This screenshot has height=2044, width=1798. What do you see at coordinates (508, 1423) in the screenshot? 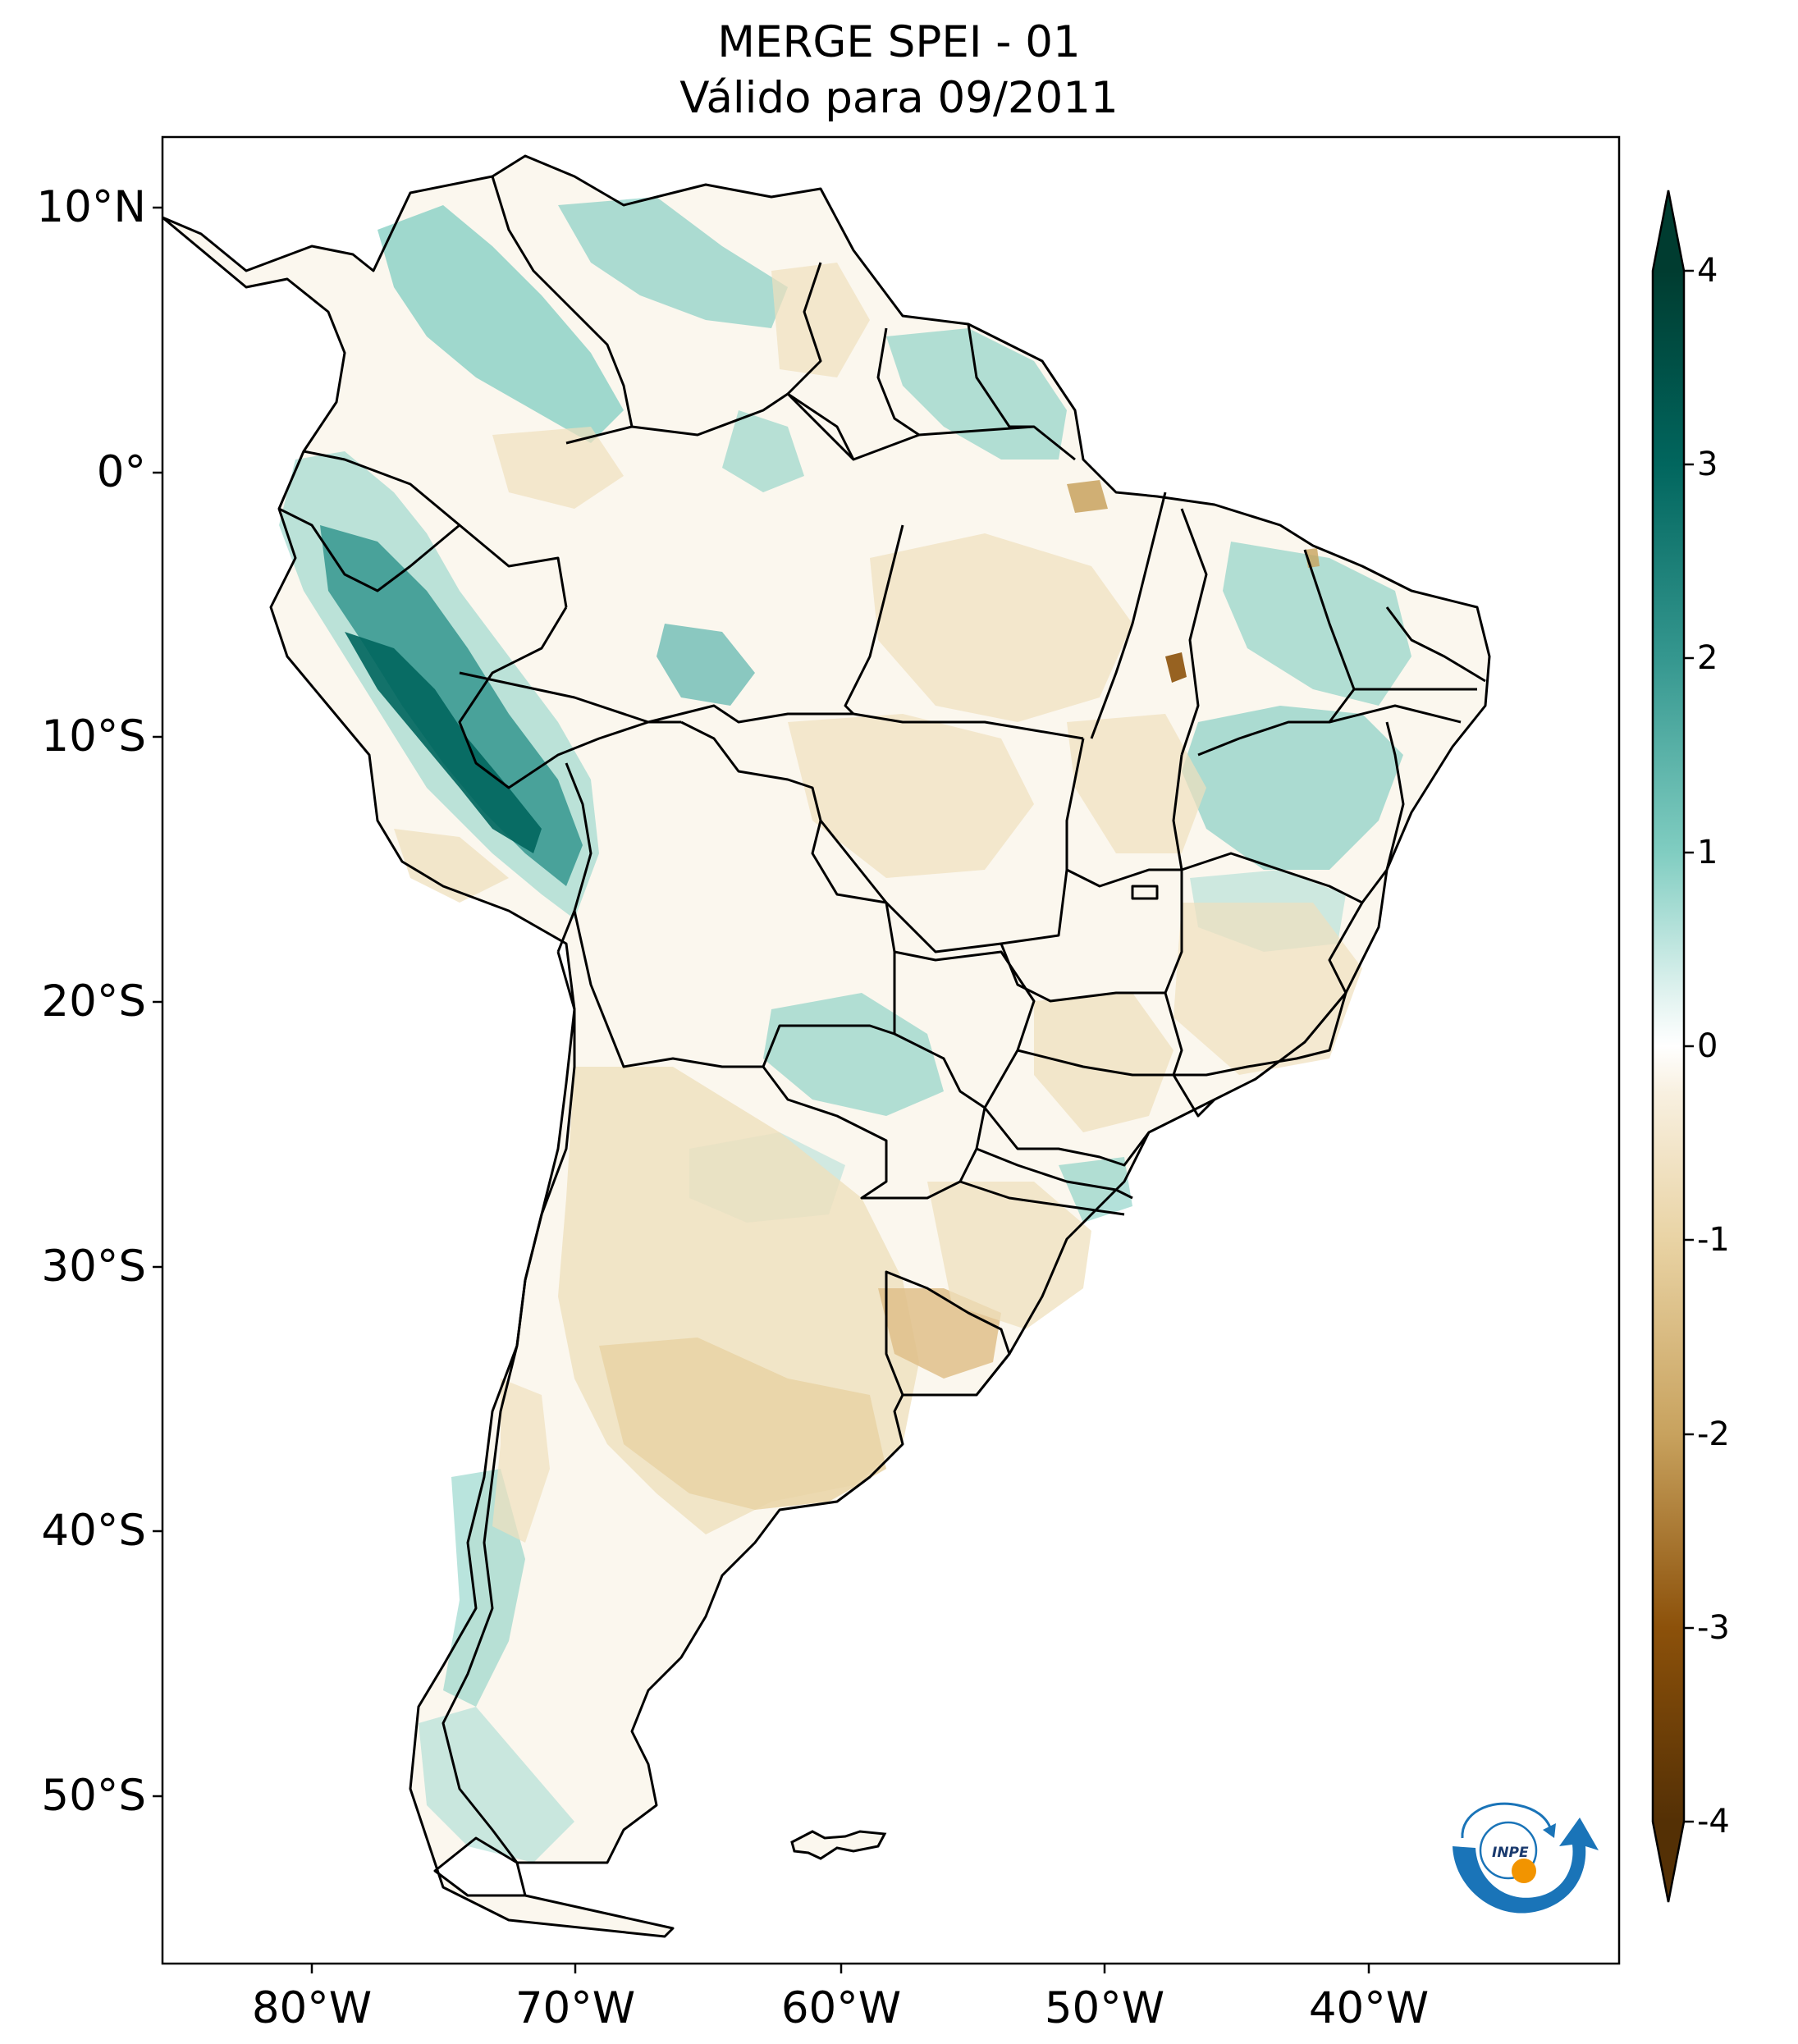
I see `border-chile-argentina` at bounding box center [508, 1423].